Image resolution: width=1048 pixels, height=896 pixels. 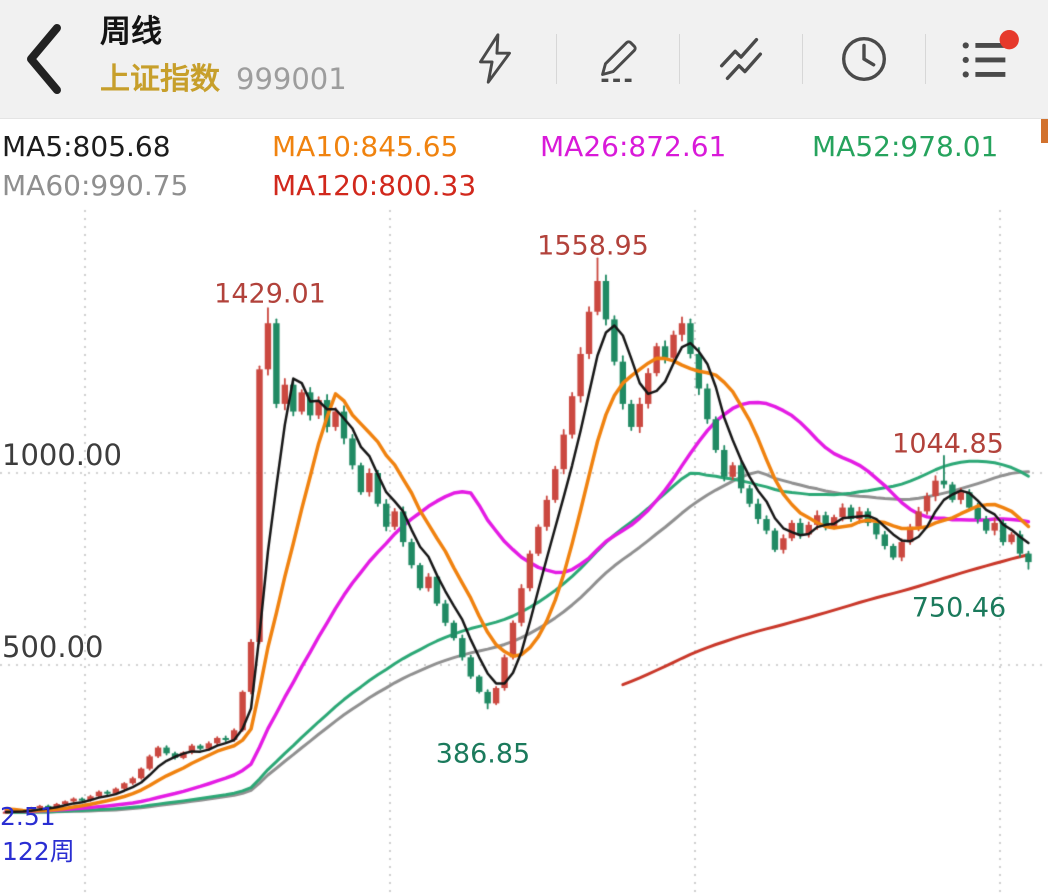 I want to click on ma10-label: MA10:845.65, so click(x=365, y=146).